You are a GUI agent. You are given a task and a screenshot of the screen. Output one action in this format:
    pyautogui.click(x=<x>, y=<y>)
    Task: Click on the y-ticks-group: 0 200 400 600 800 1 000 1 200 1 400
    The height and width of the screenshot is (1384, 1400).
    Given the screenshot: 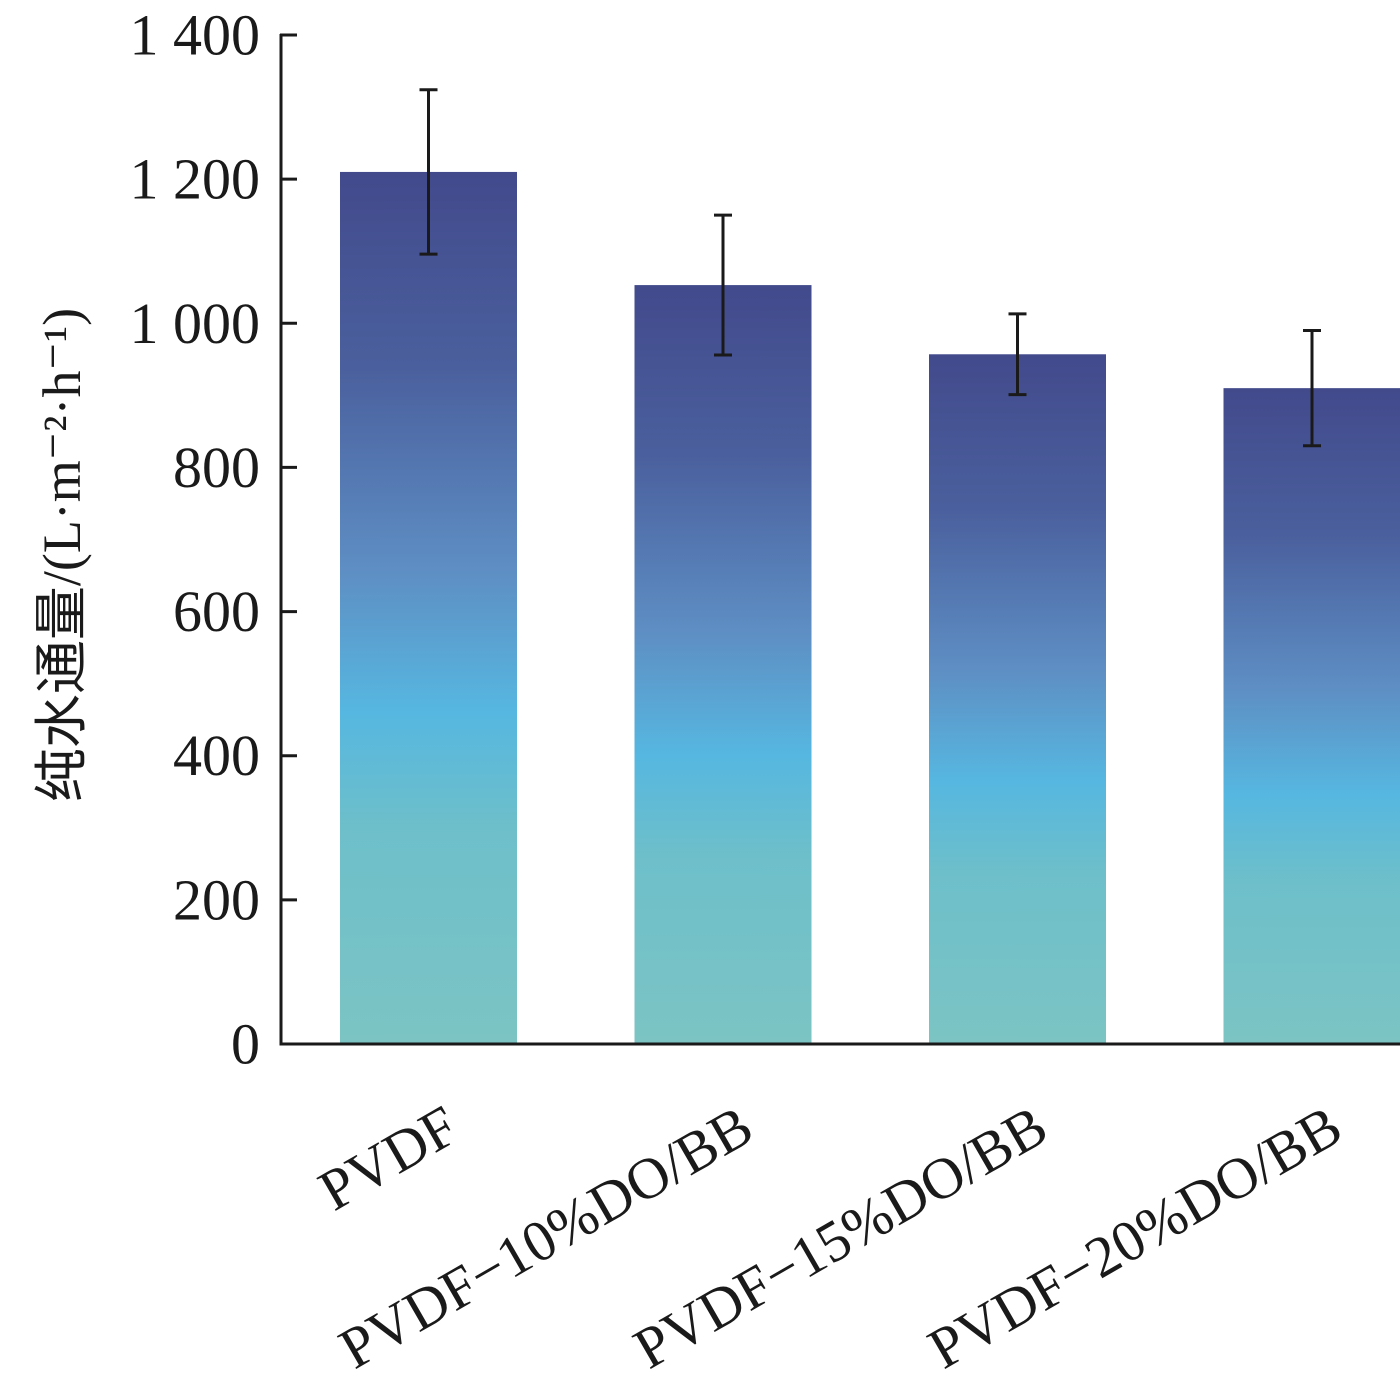 What is the action you would take?
    pyautogui.click(x=213, y=540)
    